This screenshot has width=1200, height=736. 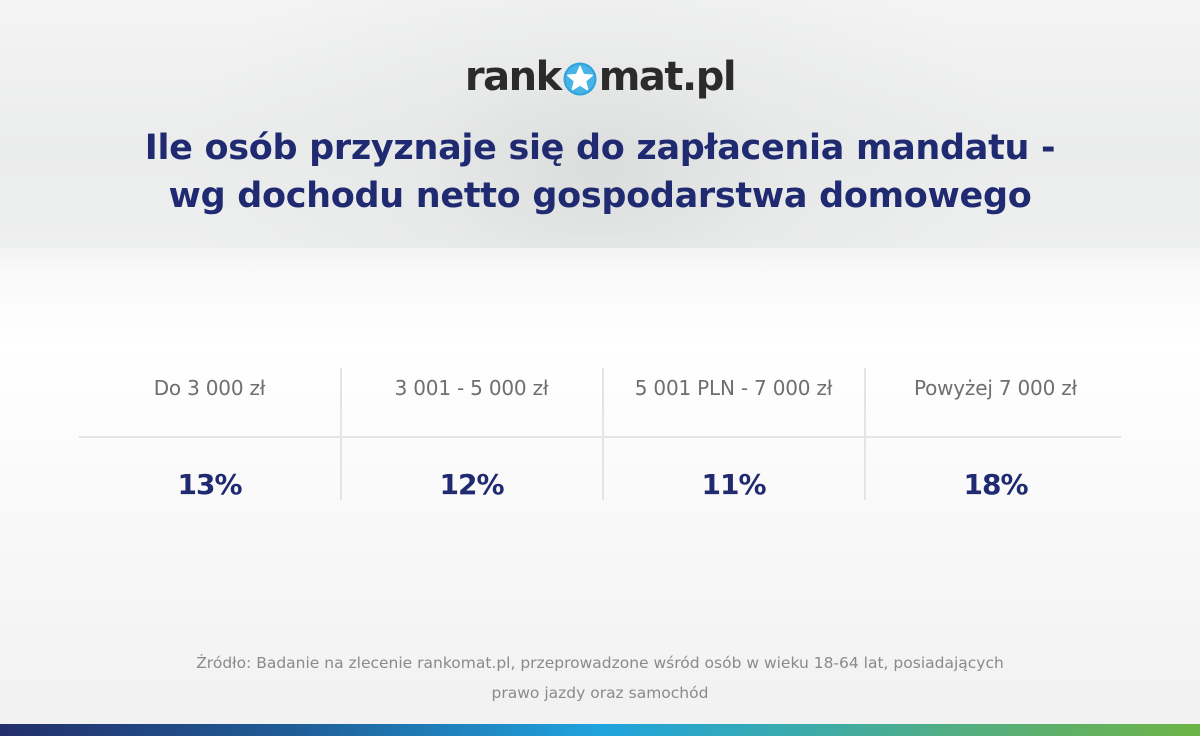 What do you see at coordinates (995, 388) in the screenshot?
I see `income-bracket-label: Powyżej 7 000 zł` at bounding box center [995, 388].